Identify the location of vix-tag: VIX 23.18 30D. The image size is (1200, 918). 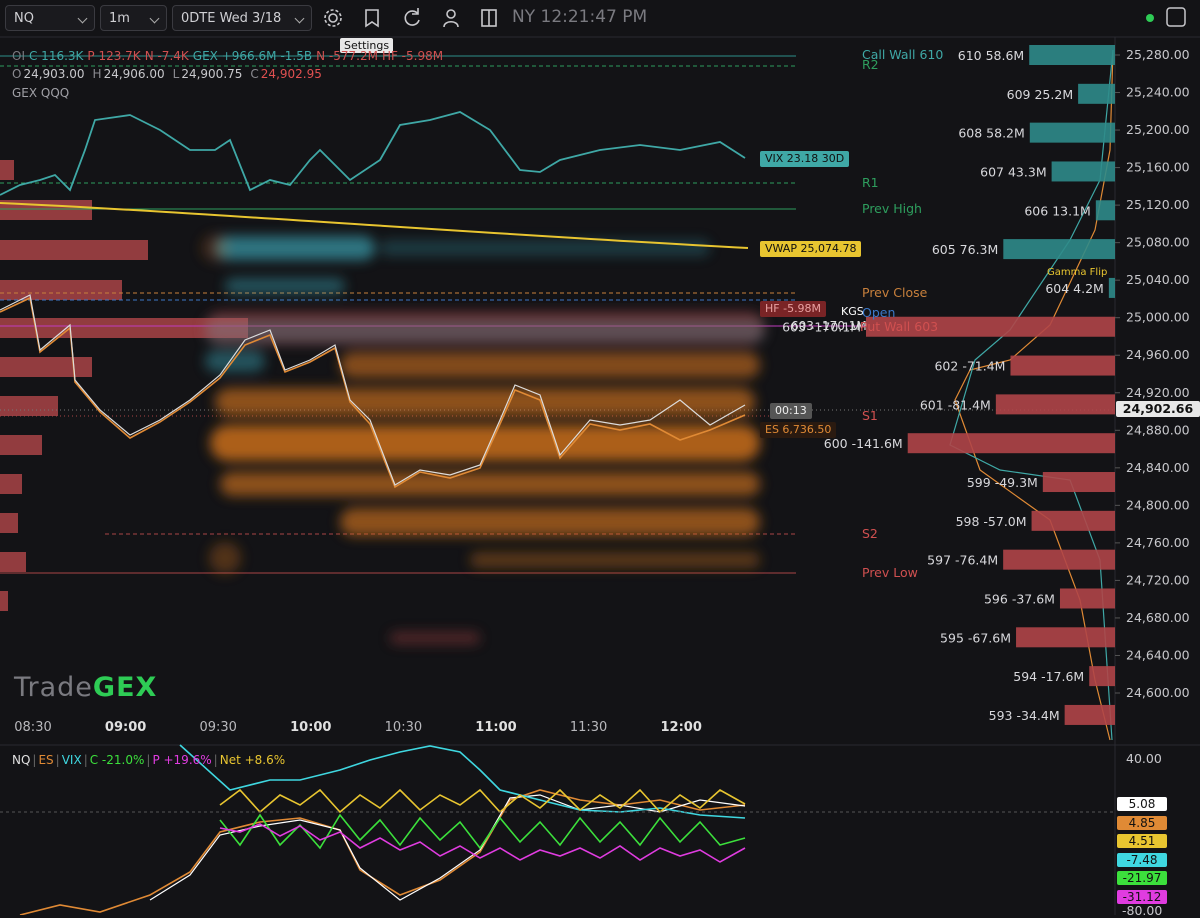
(805, 159).